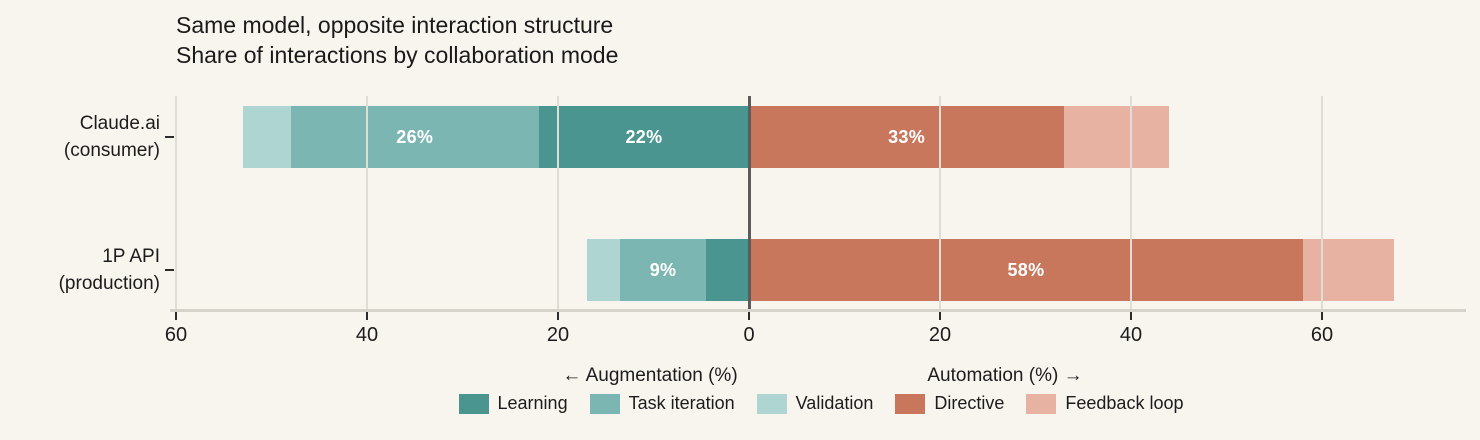 The image size is (1480, 440). What do you see at coordinates (818, 310) in the screenshot?
I see `x-axis-line` at bounding box center [818, 310].